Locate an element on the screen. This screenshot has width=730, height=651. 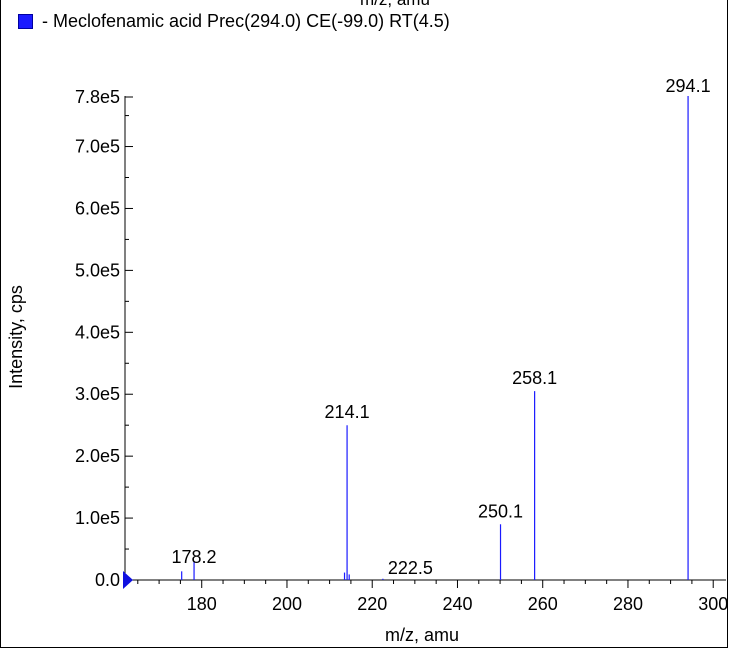
y-tick-label: 3.0e5 is located at coordinates (97, 394).